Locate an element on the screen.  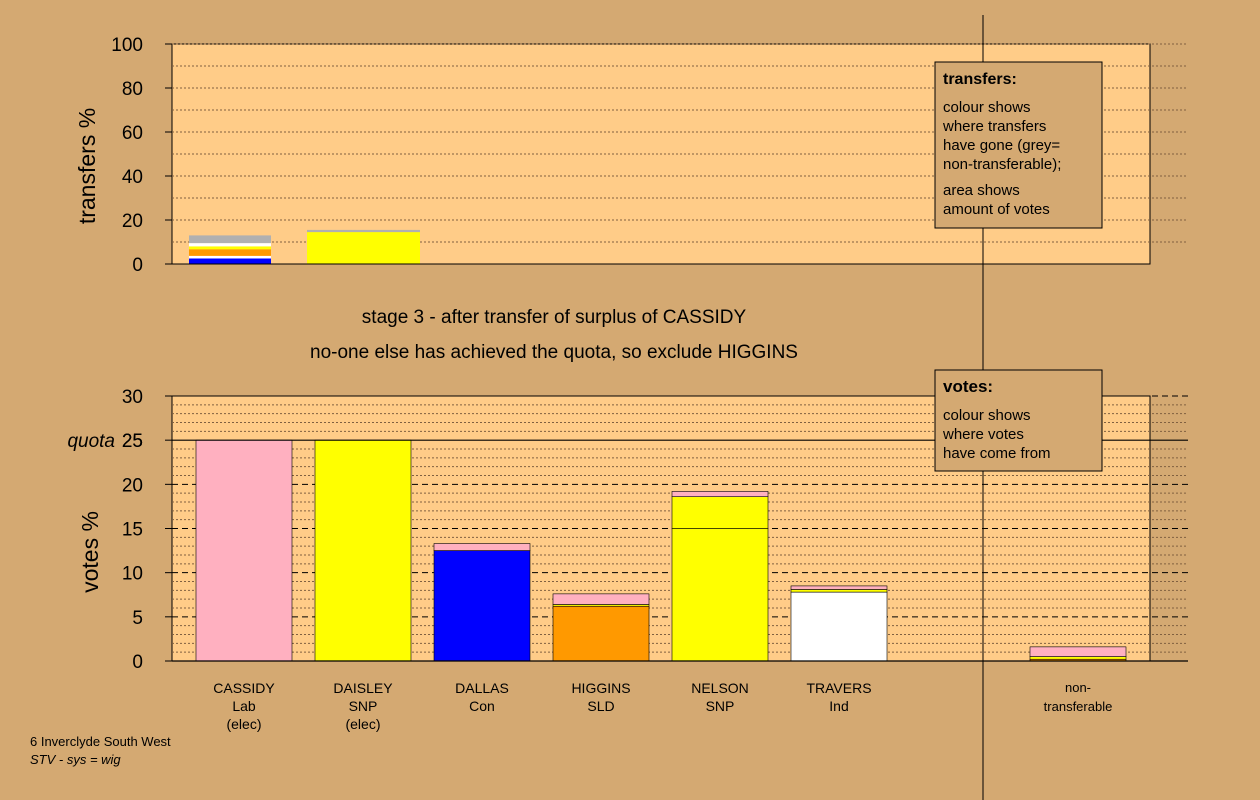
transfers-tick-label: 20 is located at coordinates (132, 221).